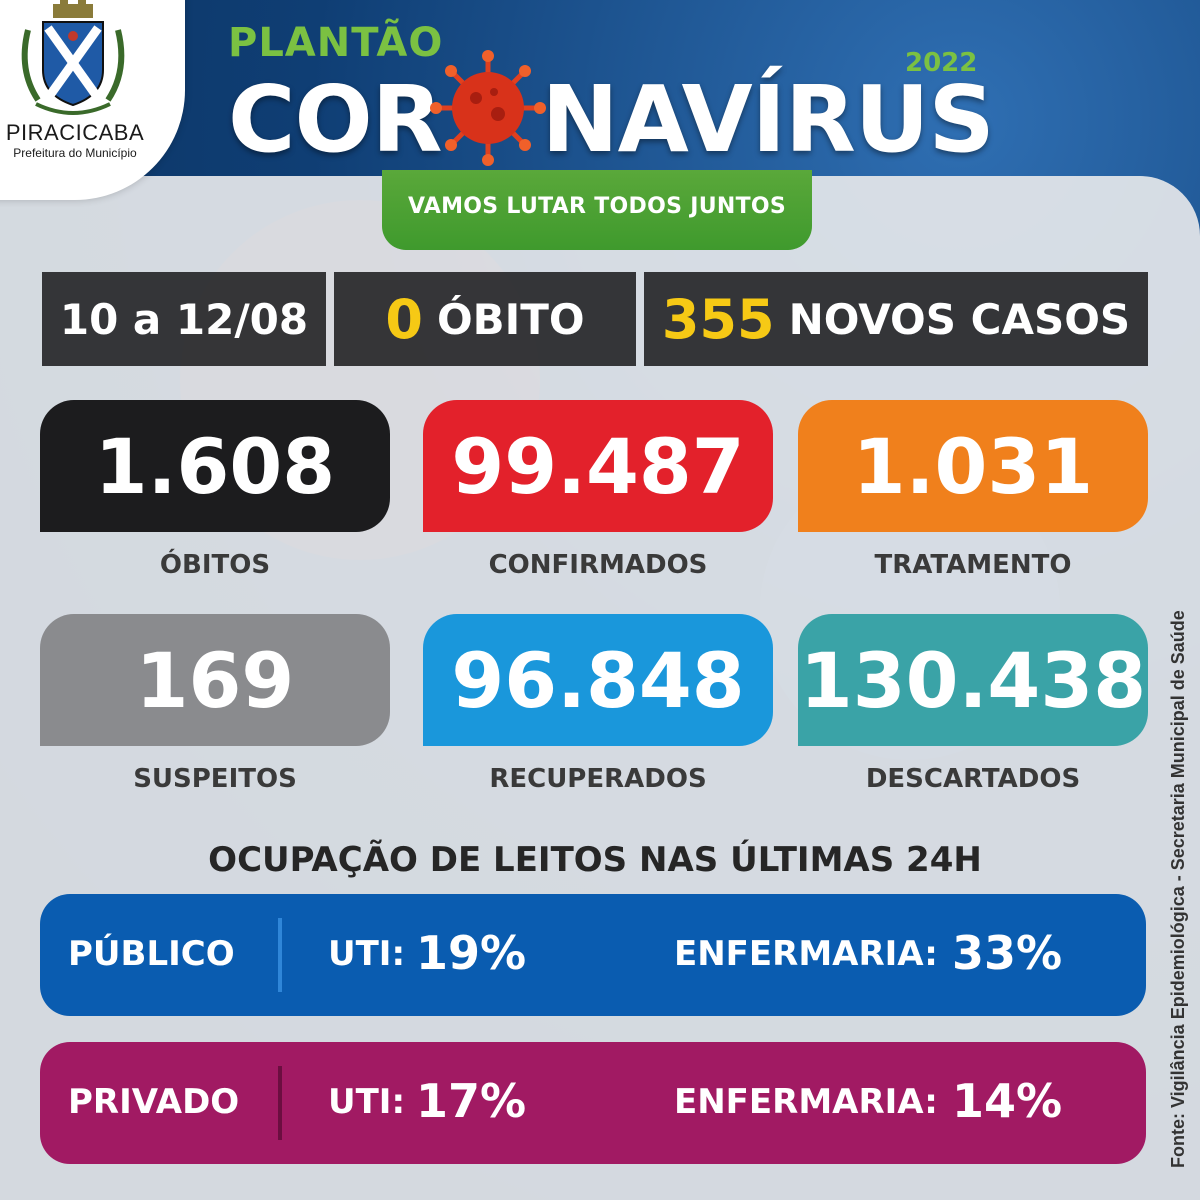 Image resolution: width=1200 pixels, height=1200 pixels. Describe the element at coordinates (593, 955) in the screenshot. I see `beds-row-public: PÚBLICO UTI: 19% ENFERMARIA: 33%` at that location.